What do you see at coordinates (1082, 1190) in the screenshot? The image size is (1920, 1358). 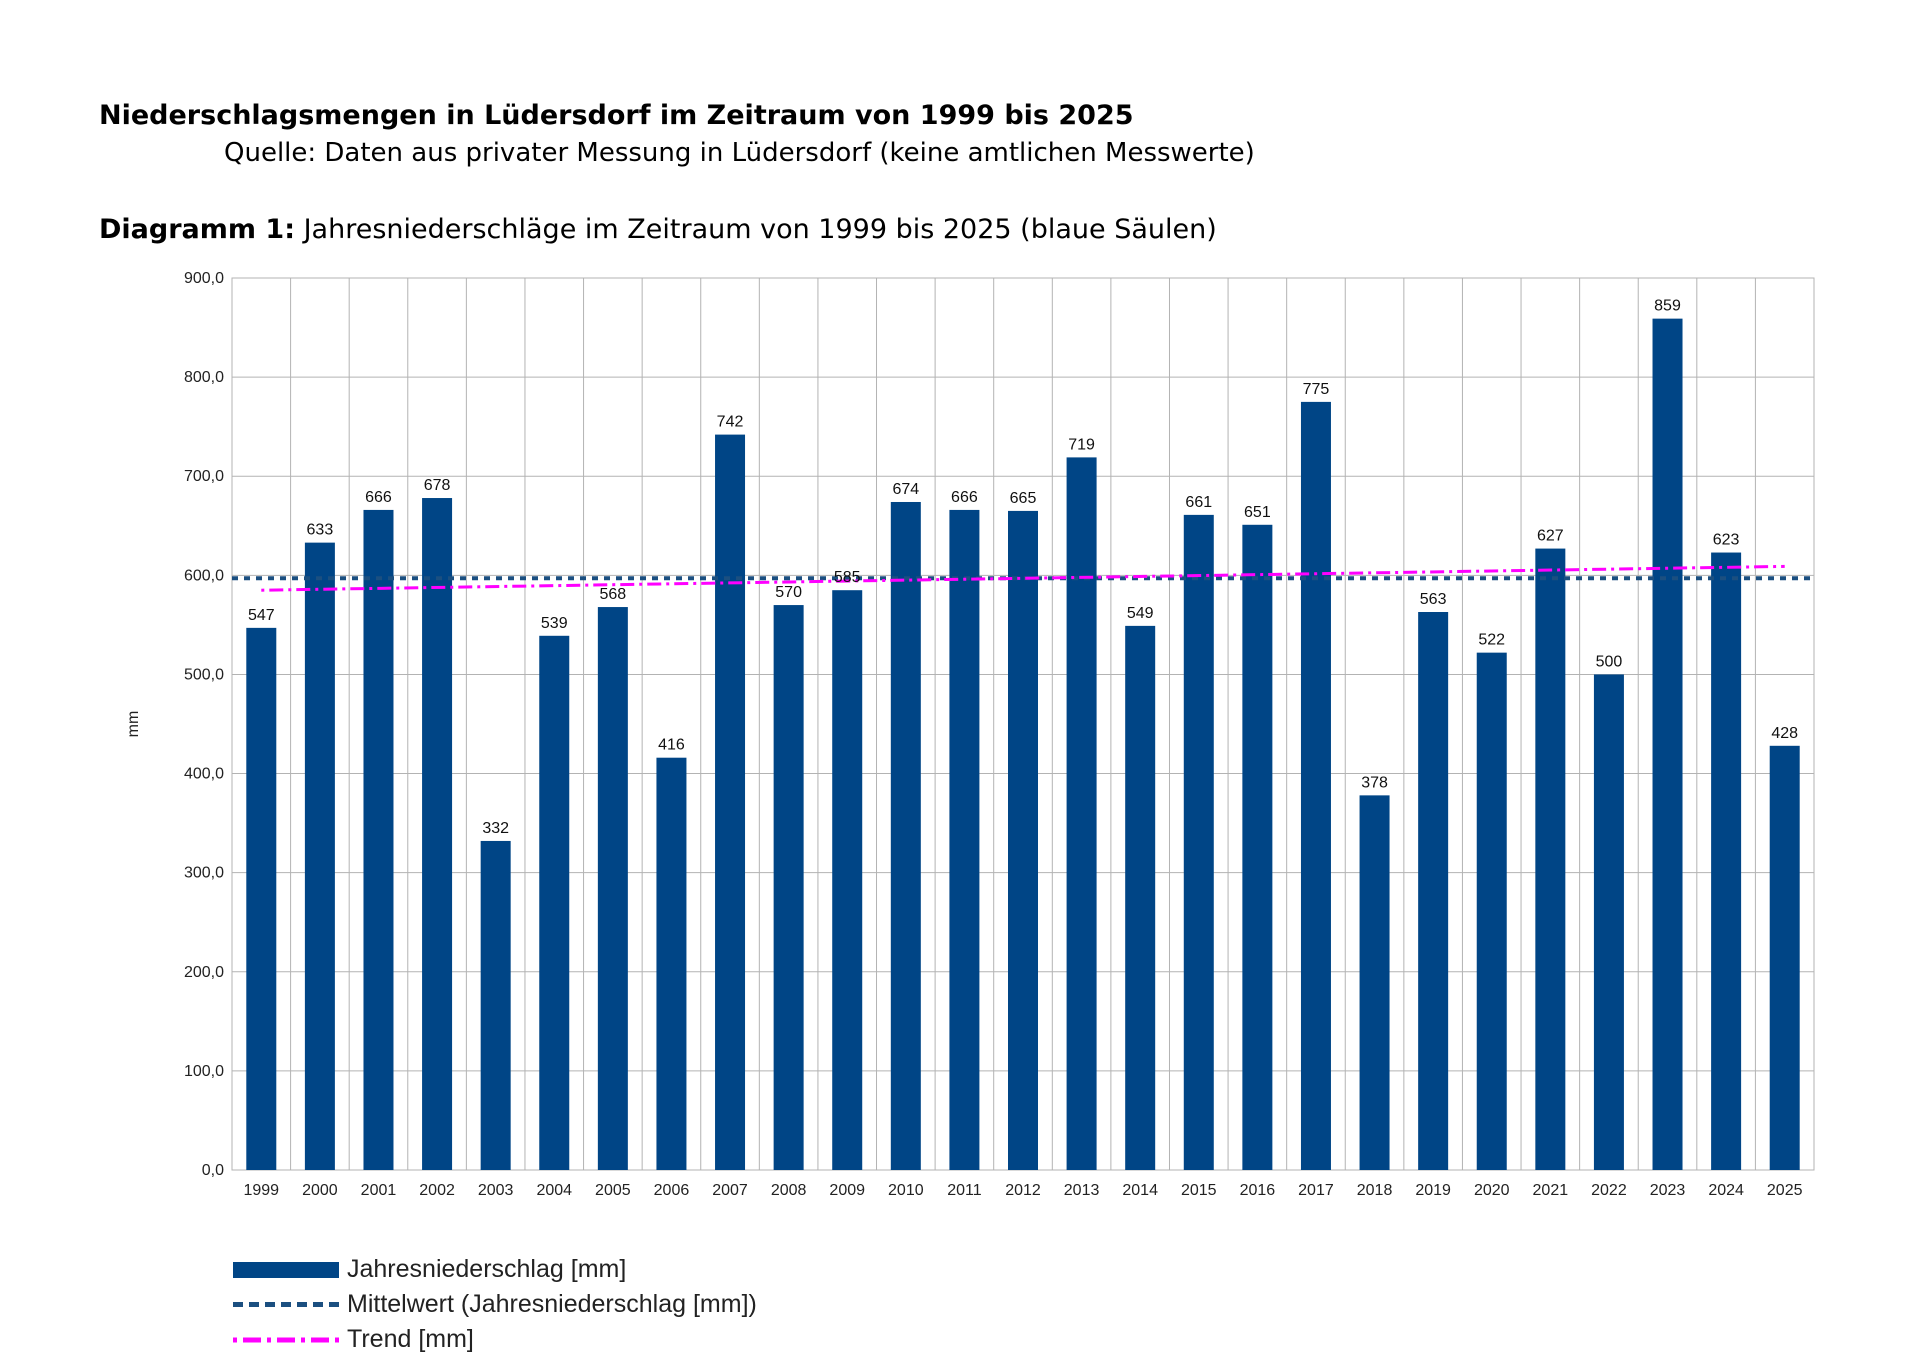 I see `x-tick-label: 2013` at bounding box center [1082, 1190].